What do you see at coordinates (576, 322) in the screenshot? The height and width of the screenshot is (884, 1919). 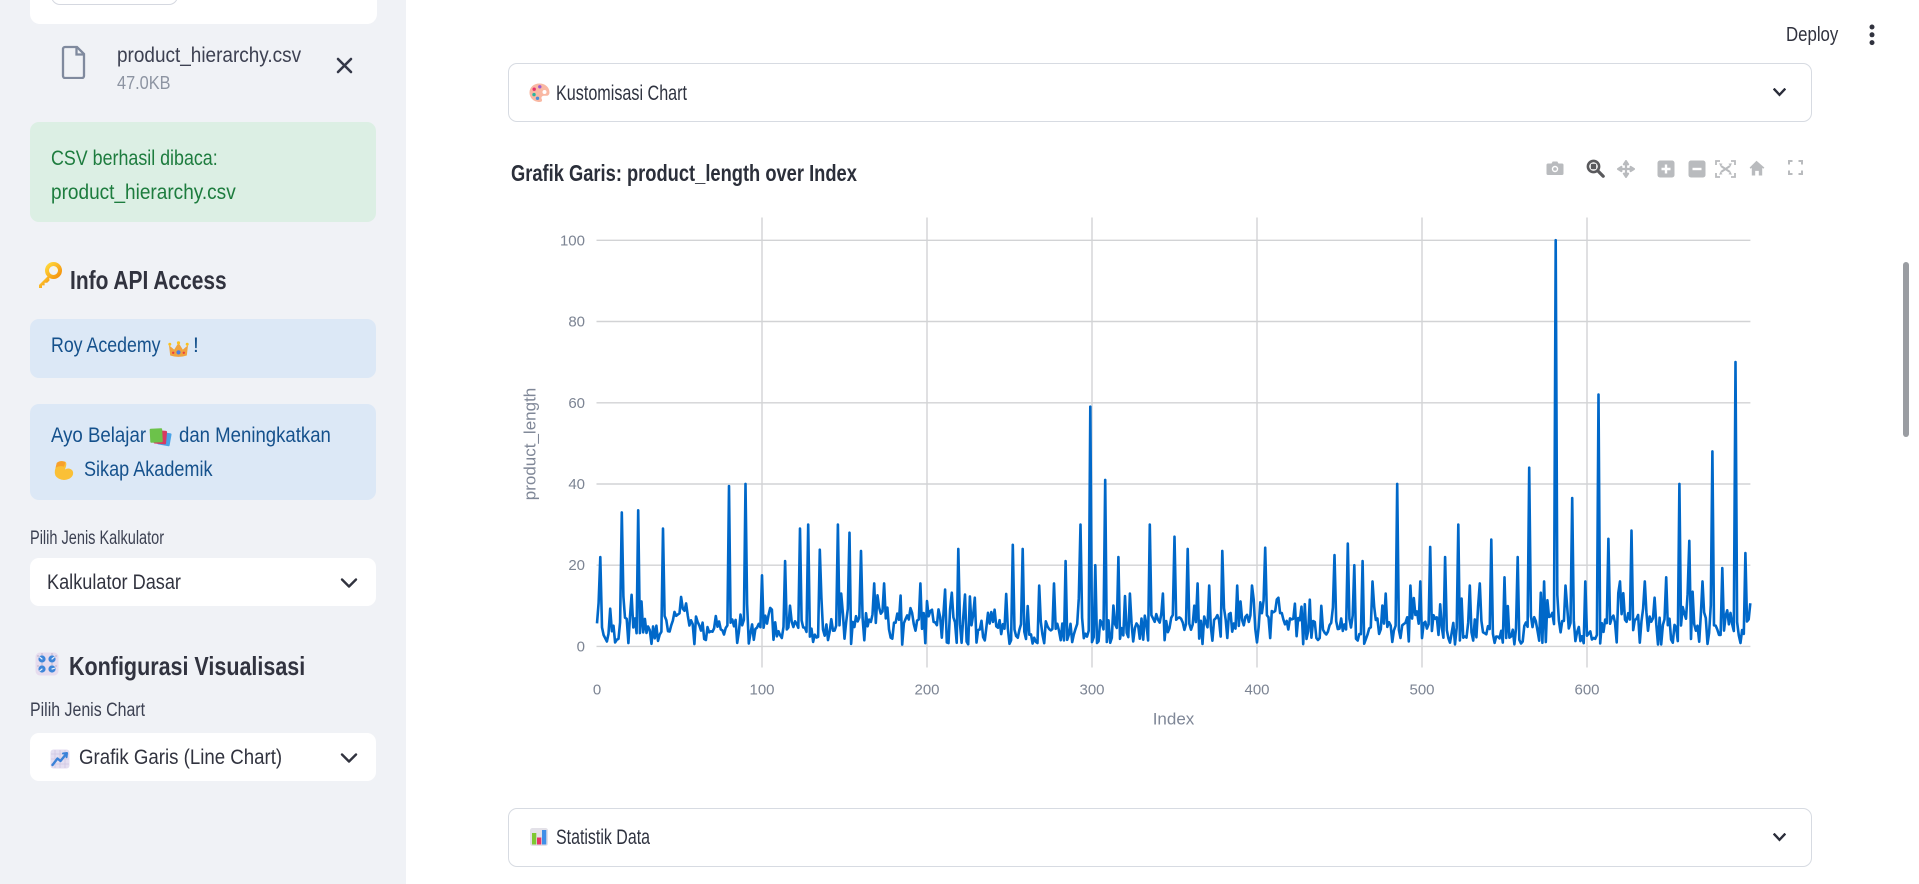 I see `svg-text: 80` at bounding box center [576, 322].